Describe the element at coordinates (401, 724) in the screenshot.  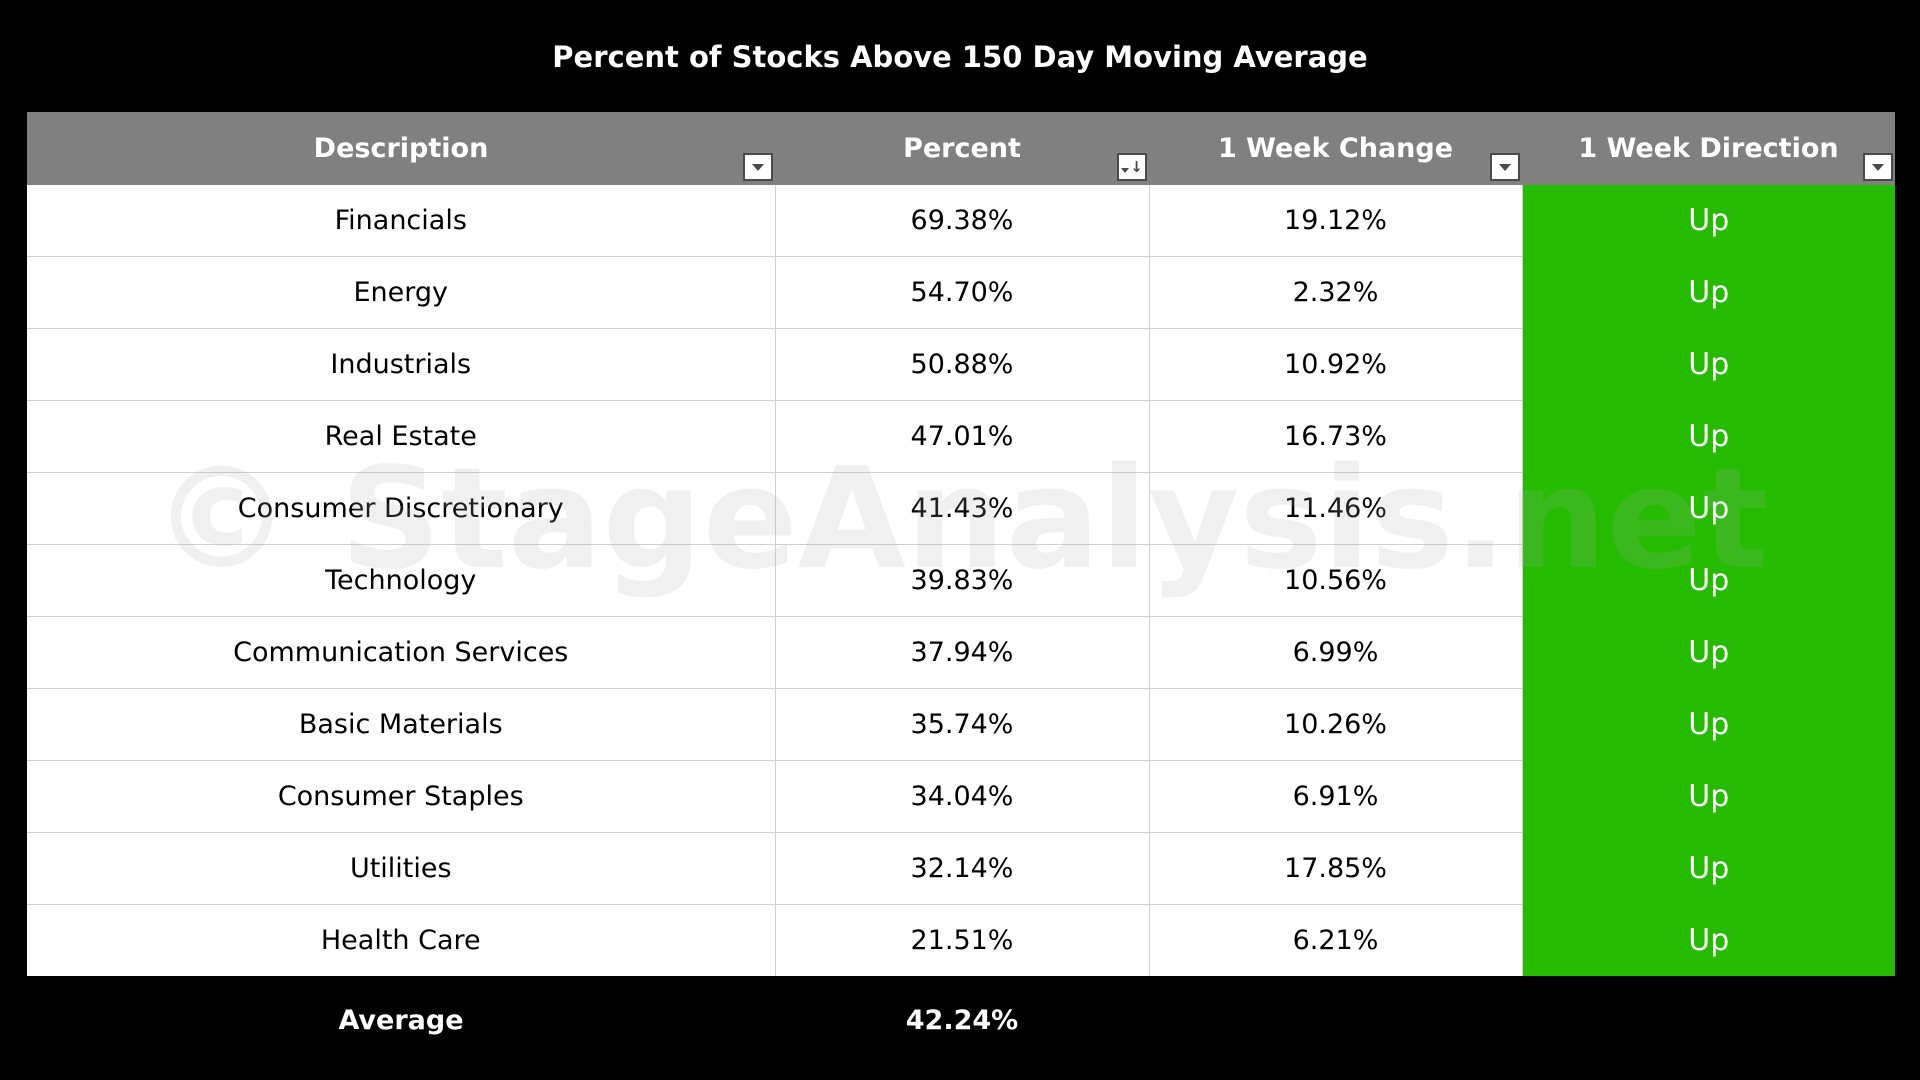
I see `cell-description: Basic Materials` at that location.